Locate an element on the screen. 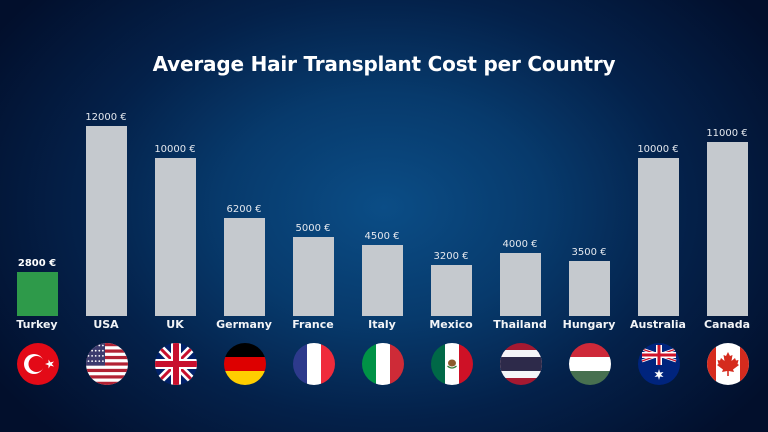 The image size is (768, 432). bar-italy is located at coordinates (382, 280).